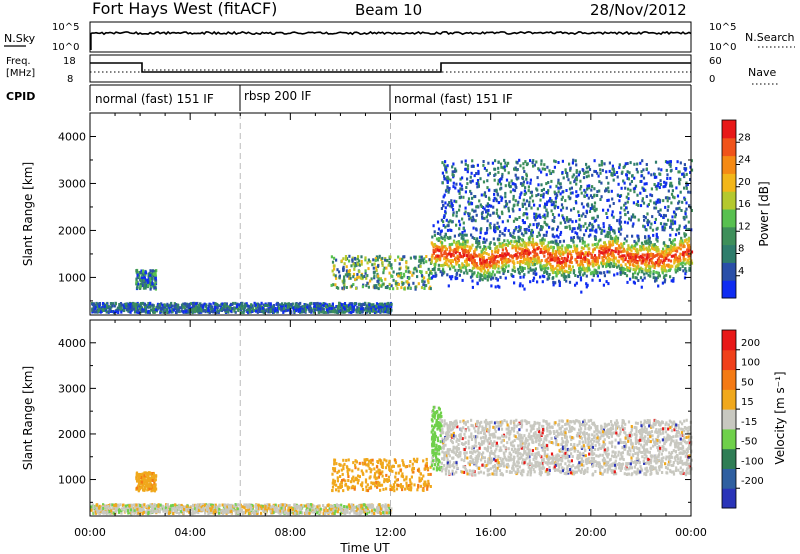 The image size is (800, 554). I want to click on colorbar-swatch, so click(729, 271).